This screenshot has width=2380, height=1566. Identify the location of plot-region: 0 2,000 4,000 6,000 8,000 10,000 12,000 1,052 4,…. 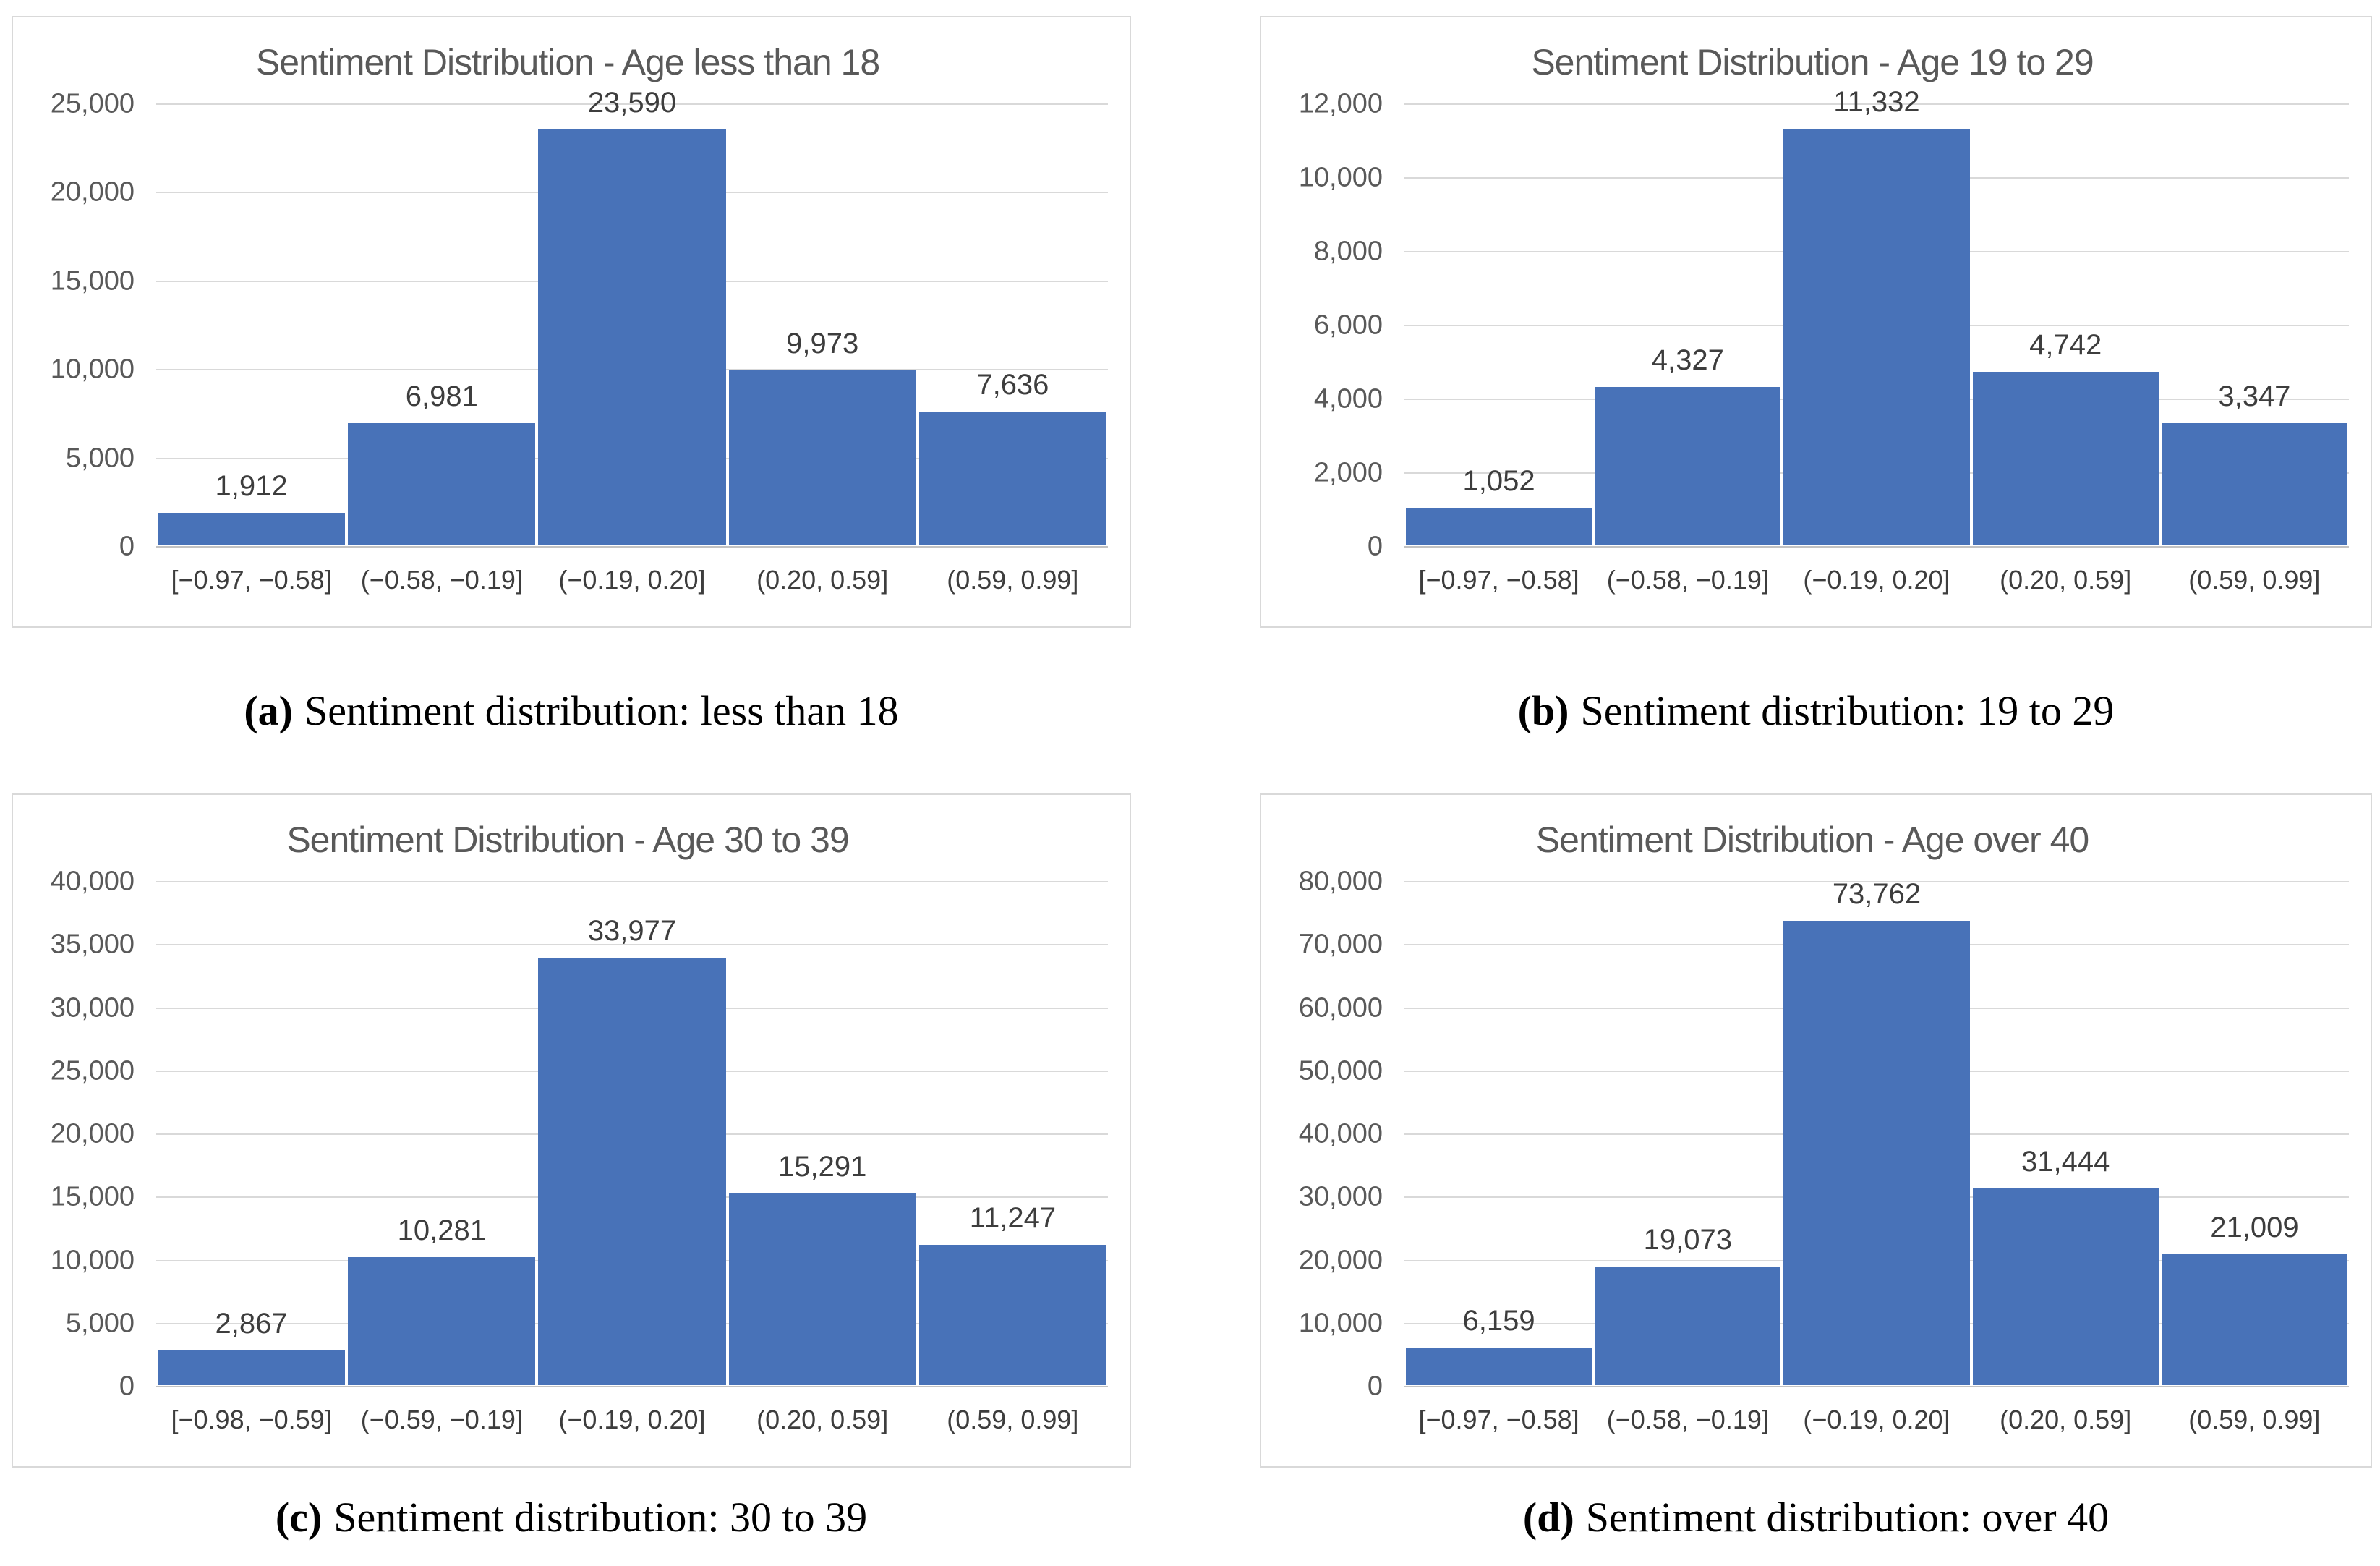
(1824, 324).